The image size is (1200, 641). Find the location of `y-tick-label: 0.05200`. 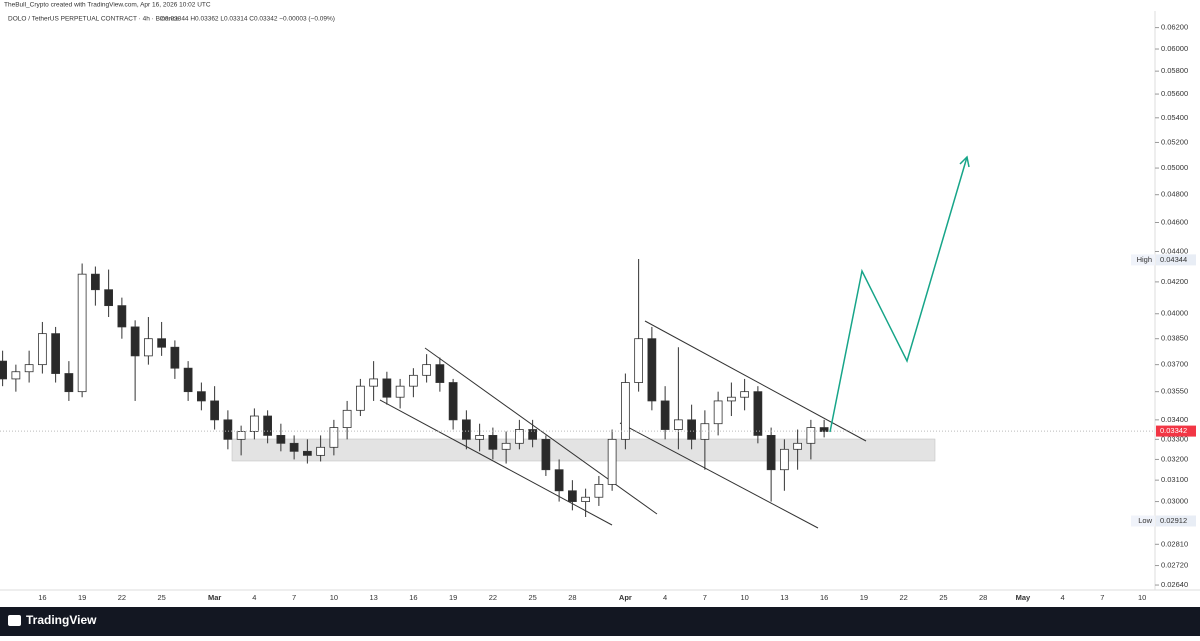

y-tick-label: 0.05200 is located at coordinates (1174, 141).